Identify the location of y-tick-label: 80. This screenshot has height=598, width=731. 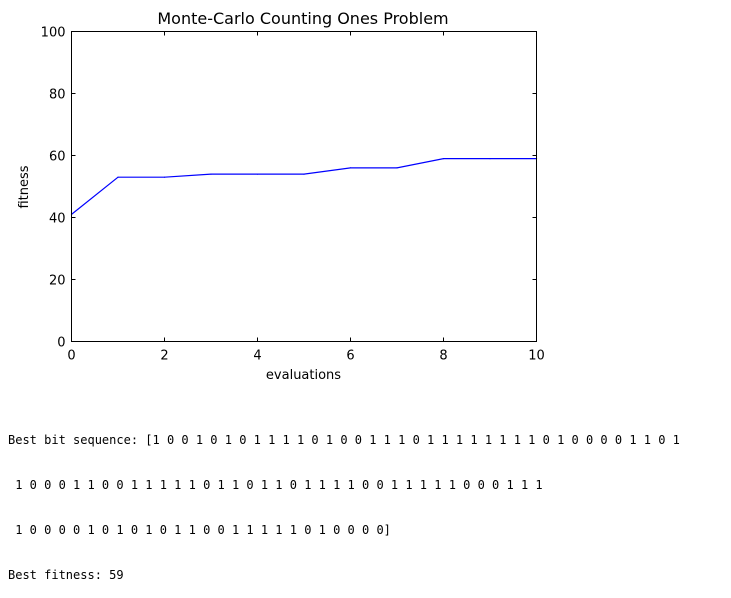
(57, 95).